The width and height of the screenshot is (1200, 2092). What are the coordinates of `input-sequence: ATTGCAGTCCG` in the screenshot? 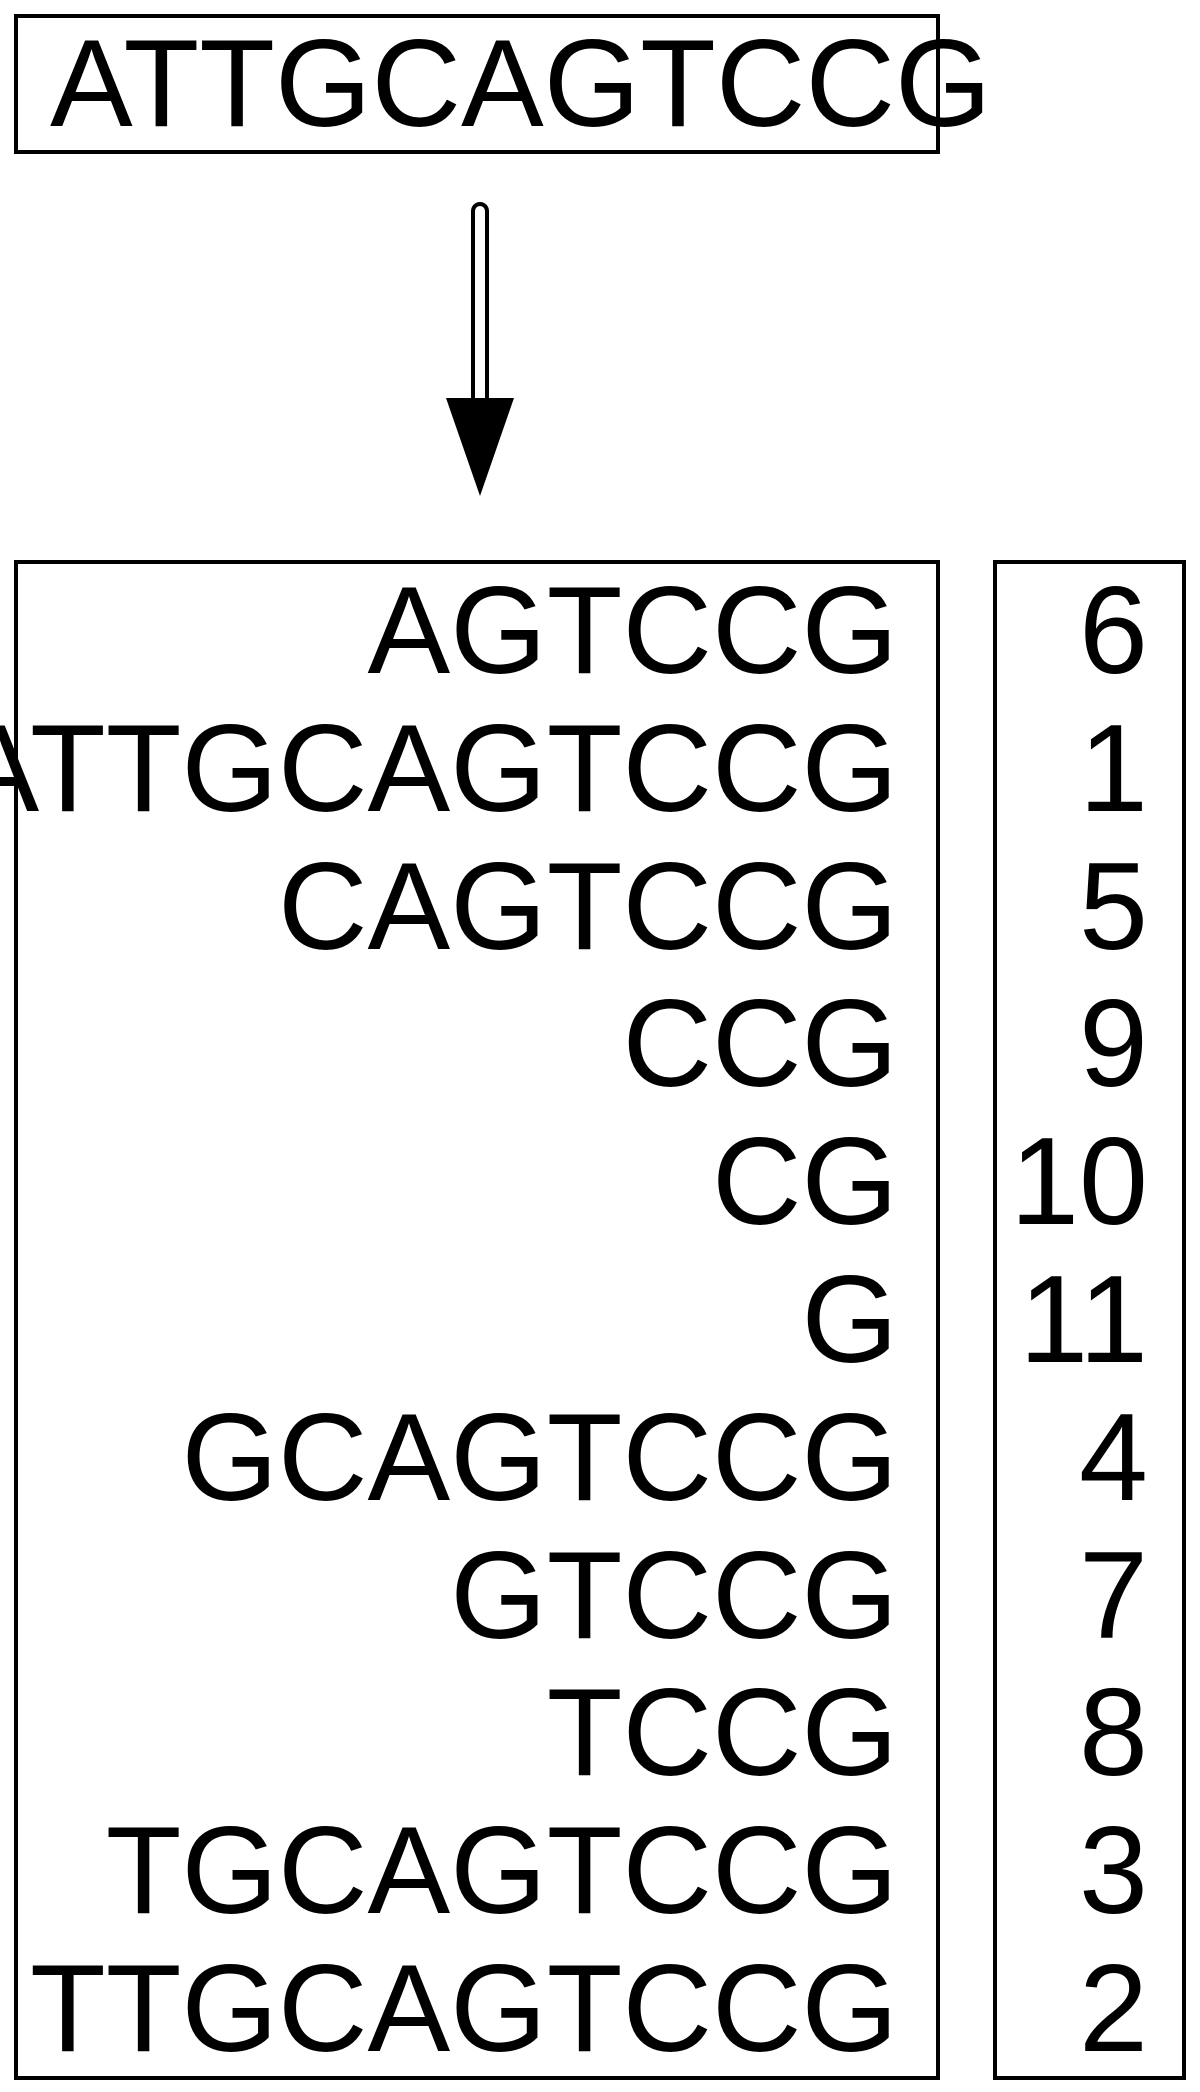 It's located at (521, 84).